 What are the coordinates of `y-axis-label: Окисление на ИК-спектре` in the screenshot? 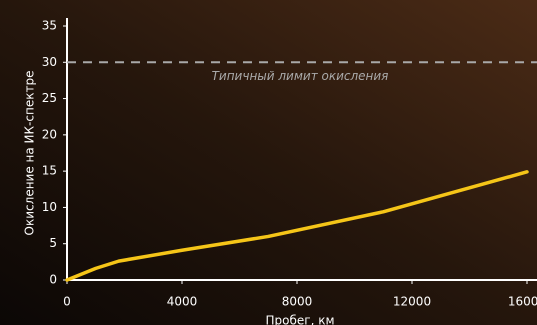 It's located at (30, 153).